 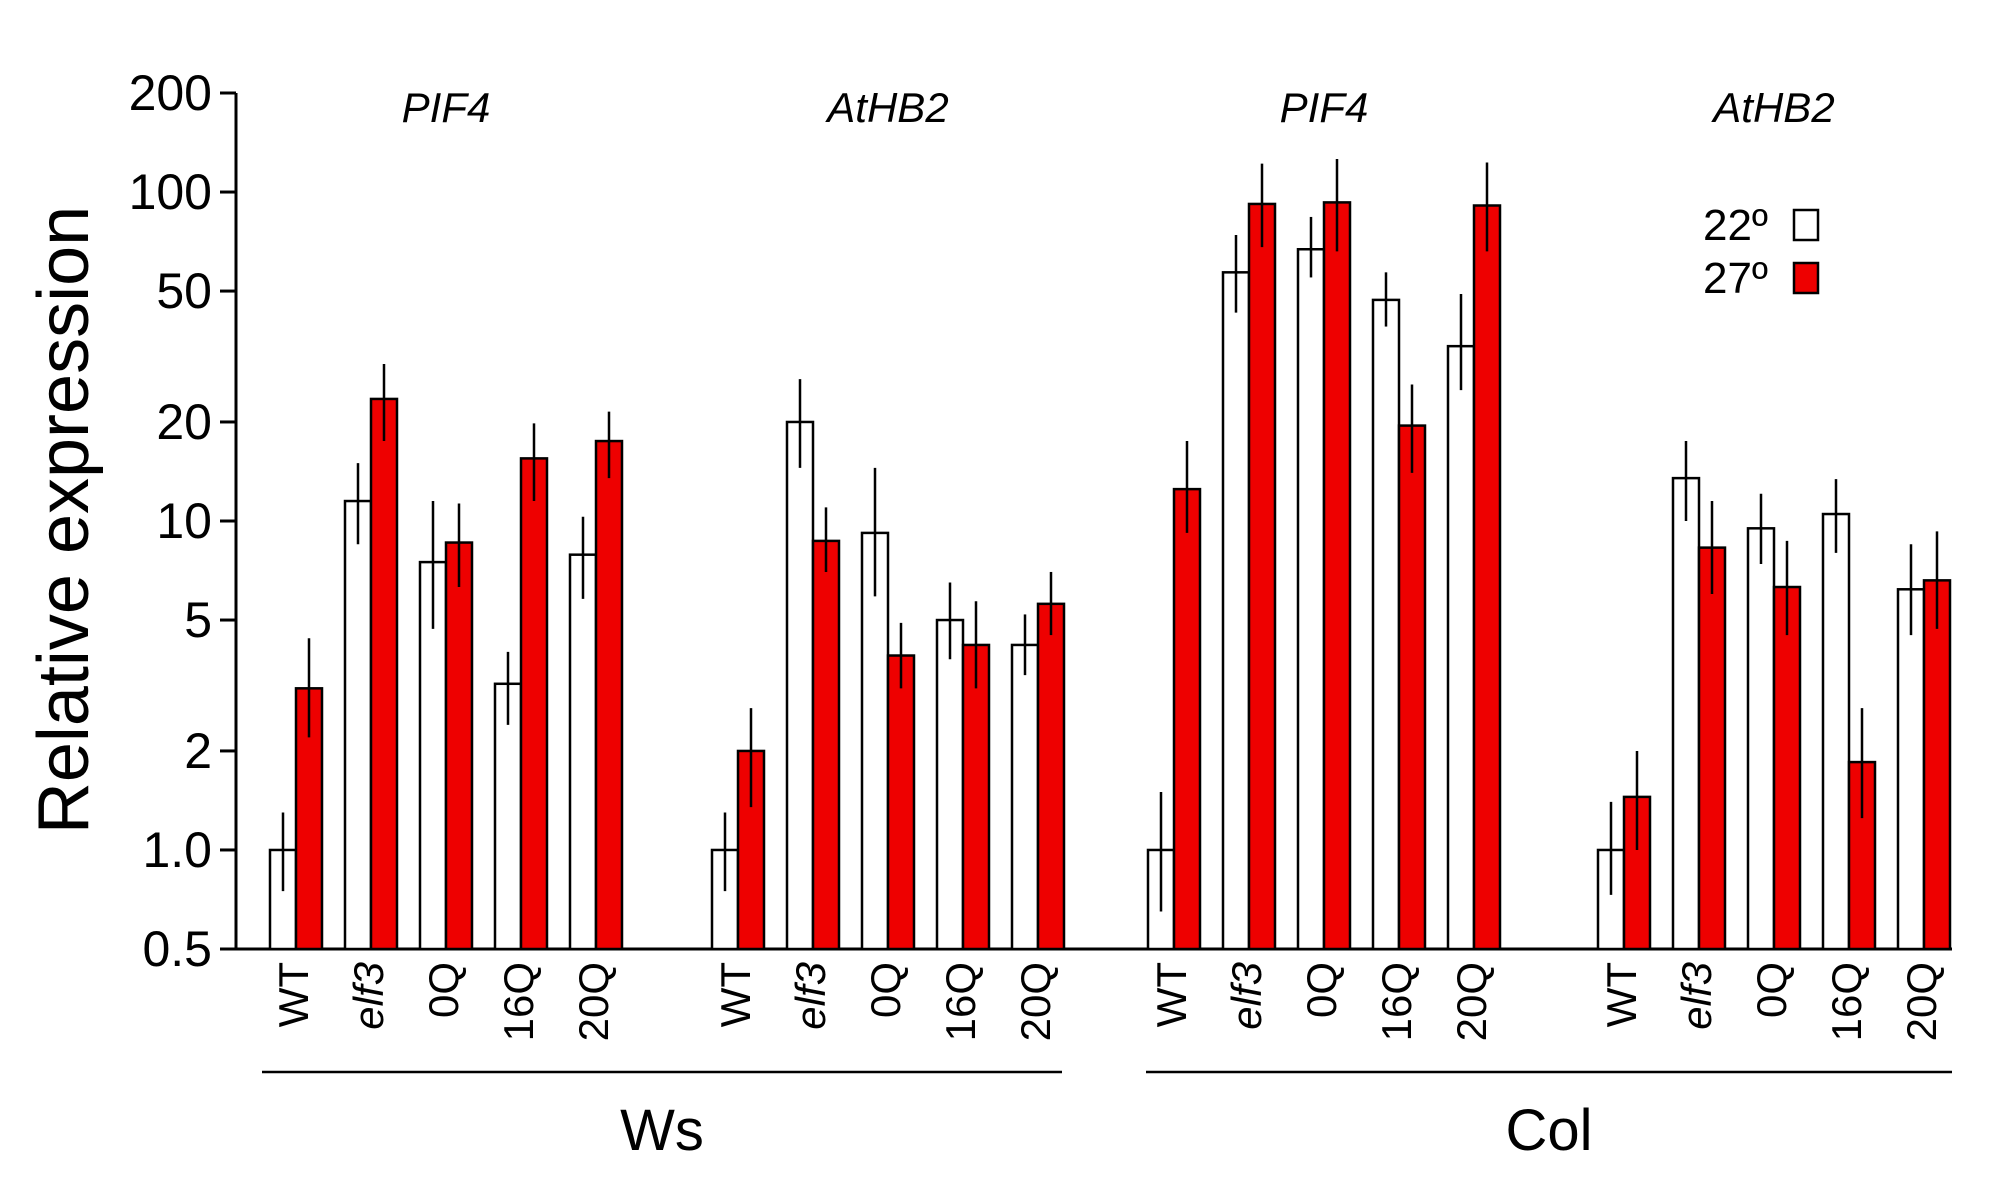 What do you see at coordinates (184, 422) in the screenshot?
I see `y-tick-label: 20` at bounding box center [184, 422].